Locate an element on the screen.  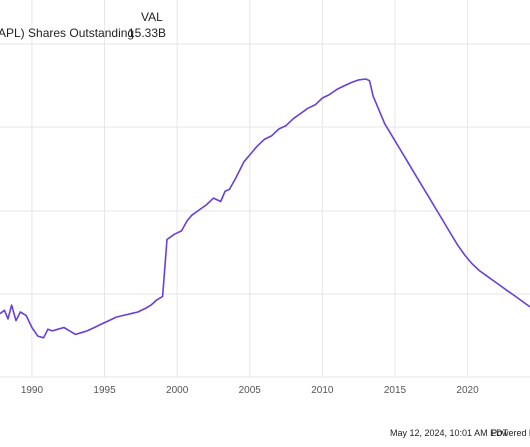
x-tick-label: 2005 is located at coordinates (250, 390).